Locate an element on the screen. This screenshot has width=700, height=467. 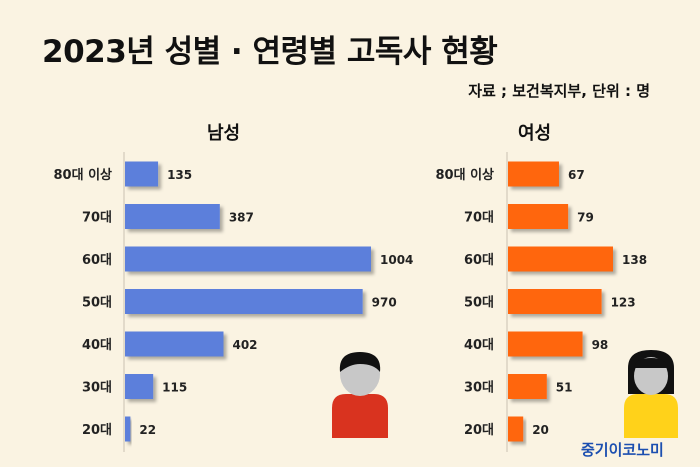
male-value-label: 970 is located at coordinates (384, 303).